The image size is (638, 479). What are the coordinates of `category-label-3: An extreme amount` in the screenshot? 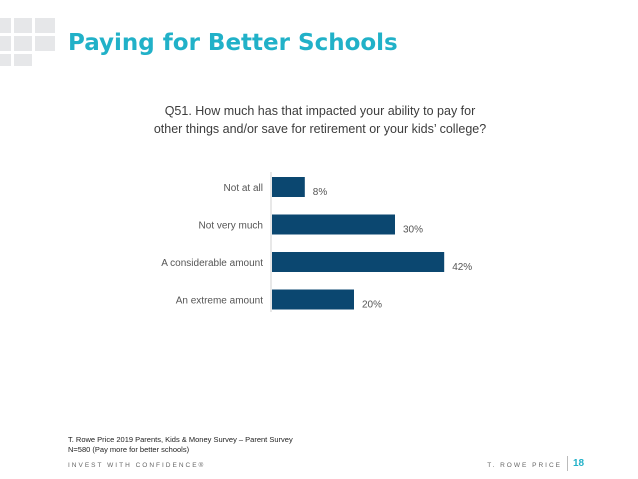 It's located at (219, 301).